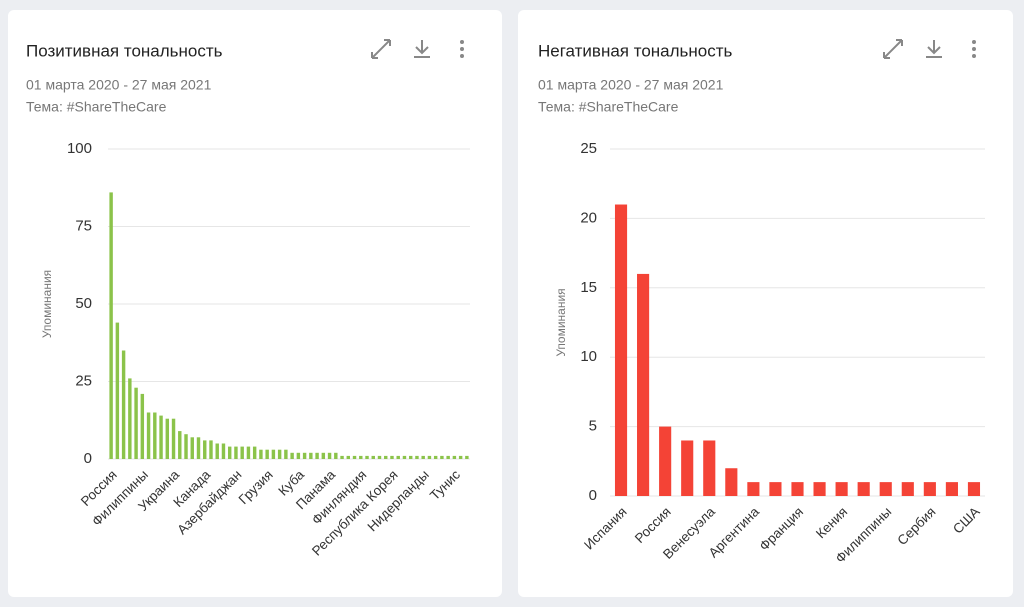 The image size is (1024, 607). Describe the element at coordinates (83, 225) in the screenshot. I see `y-tick-label: 75` at that location.